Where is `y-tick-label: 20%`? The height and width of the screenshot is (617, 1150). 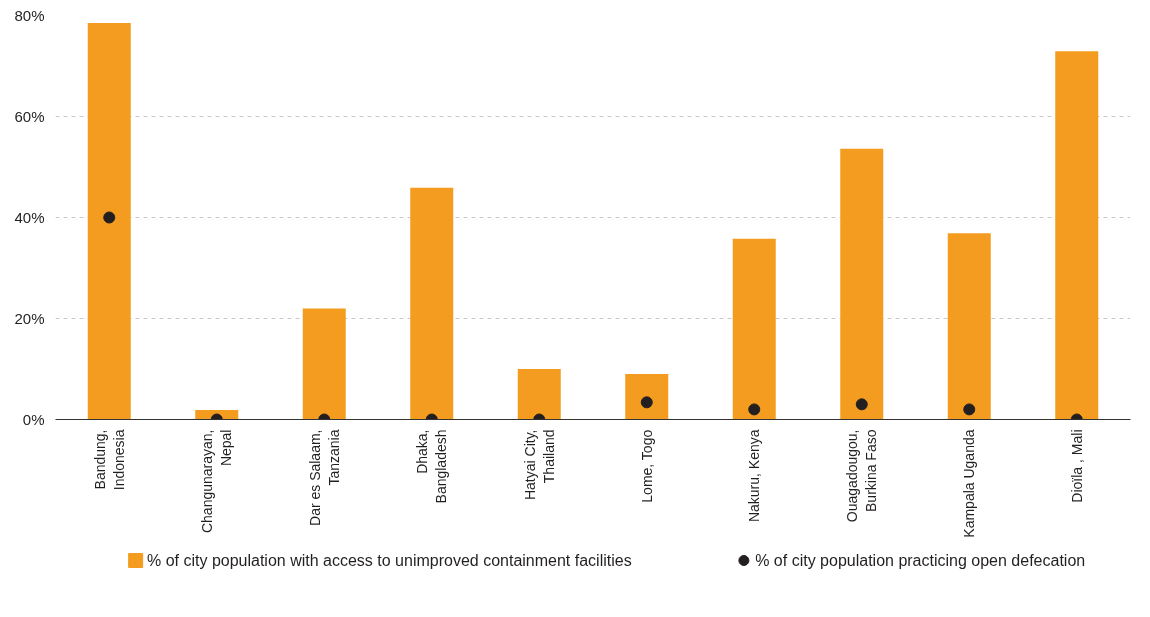 y-tick-label: 20% is located at coordinates (29, 318).